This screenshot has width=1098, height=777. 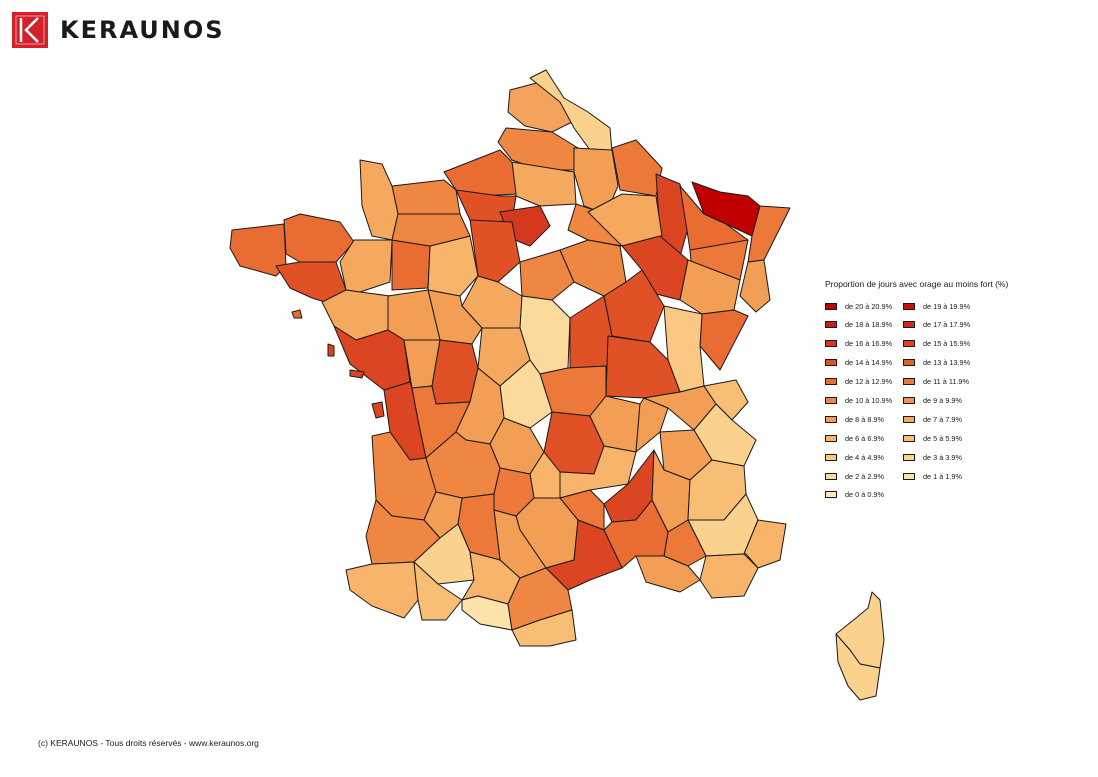 What do you see at coordinates (319, 238) in the screenshot?
I see `department-cotes-armor` at bounding box center [319, 238].